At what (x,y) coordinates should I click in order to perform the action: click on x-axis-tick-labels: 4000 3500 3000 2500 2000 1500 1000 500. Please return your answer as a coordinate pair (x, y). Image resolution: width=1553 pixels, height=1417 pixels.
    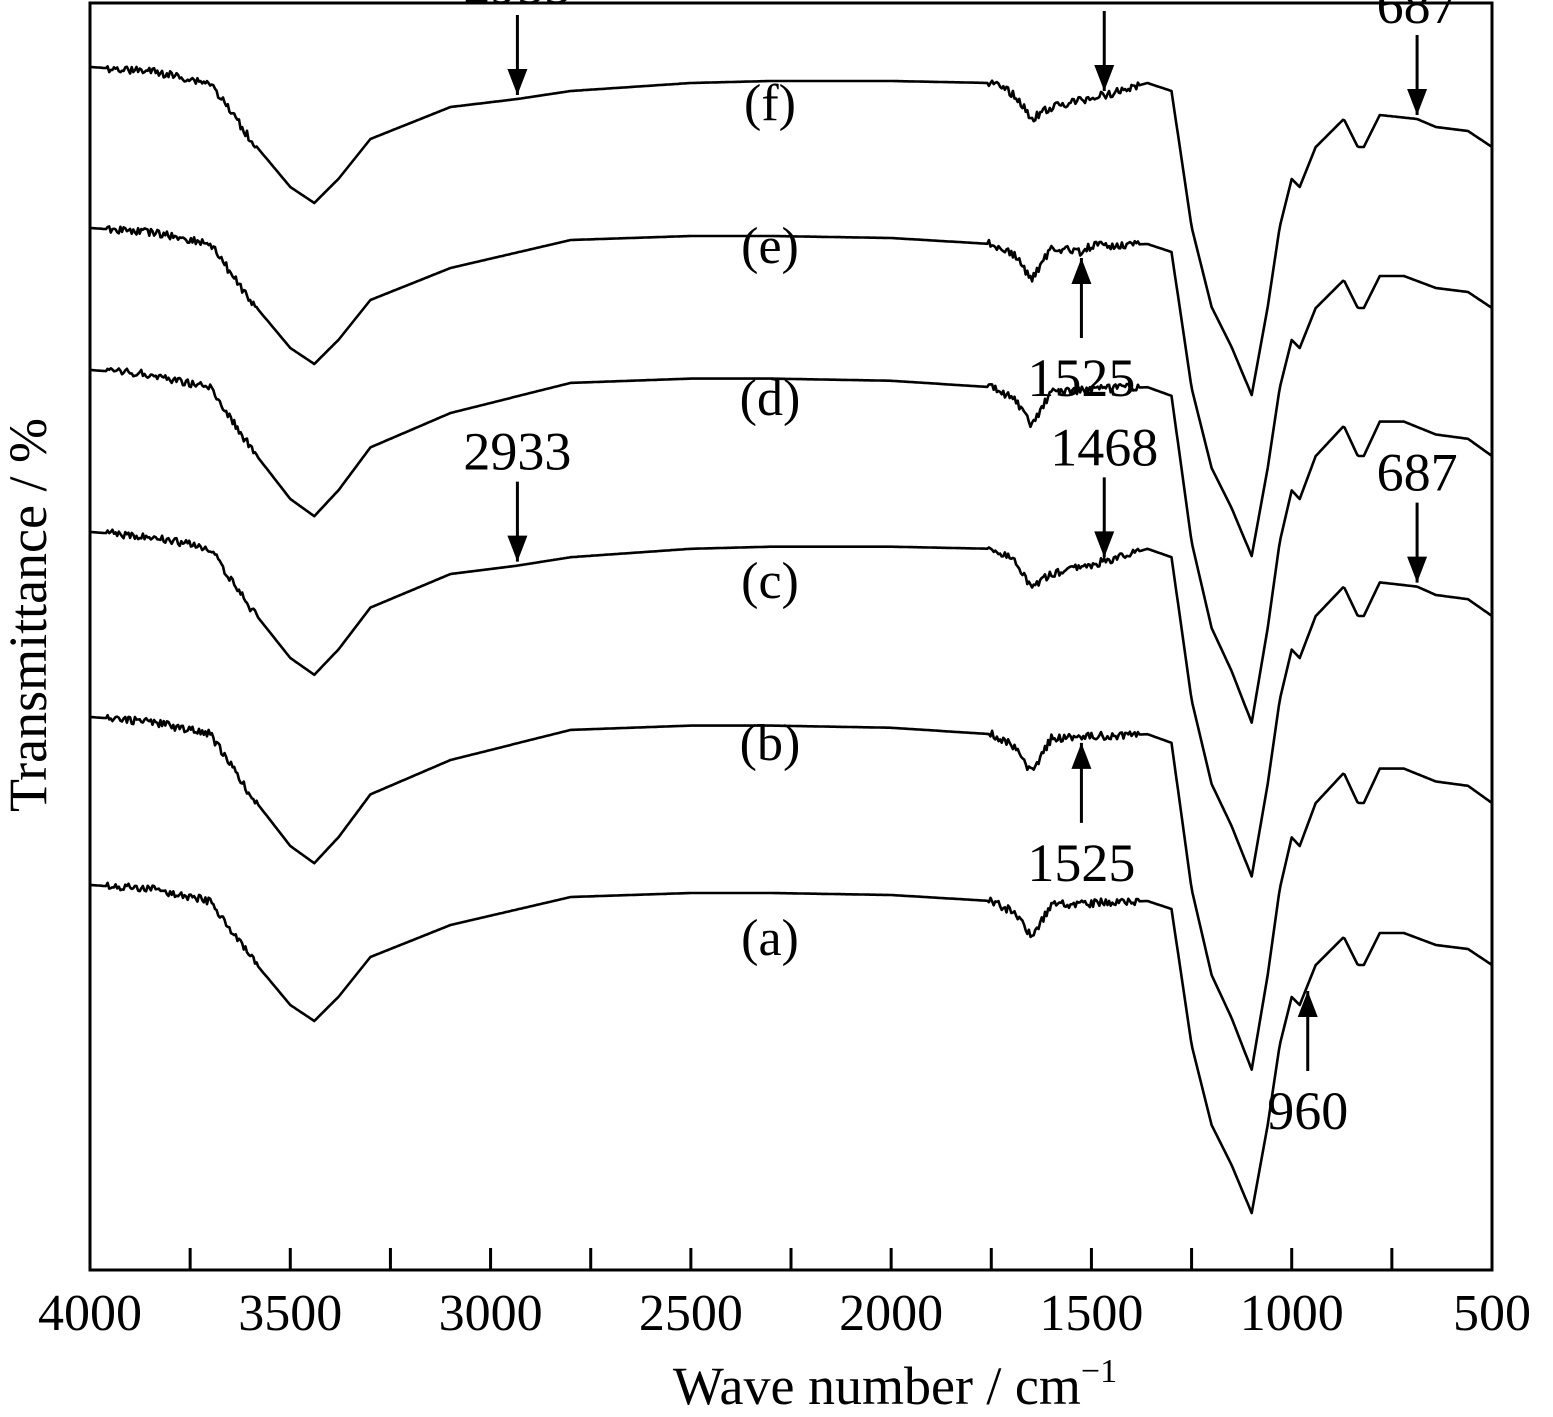
    Looking at the image, I should click on (784, 1313).